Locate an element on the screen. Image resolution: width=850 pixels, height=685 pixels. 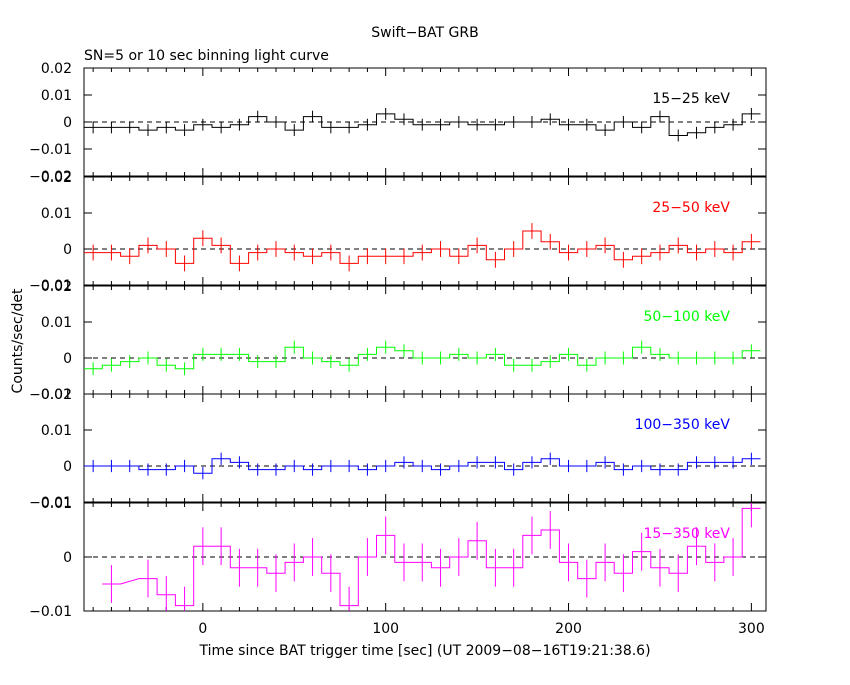
y-tick-label: −0.02 is located at coordinates (50, 177).